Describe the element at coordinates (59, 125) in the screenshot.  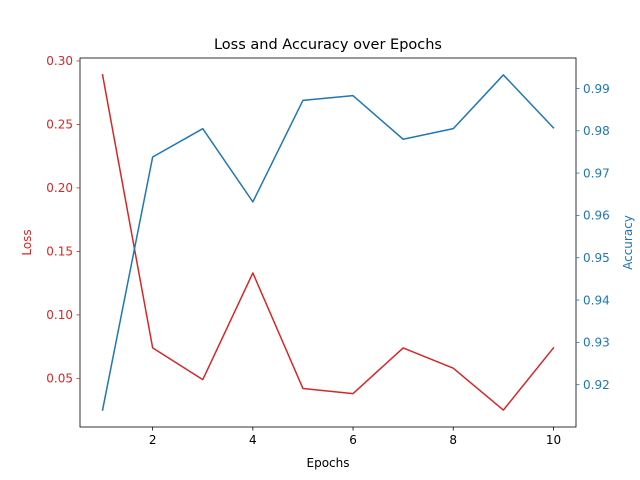
I see `left-y-tick-label: 0.25` at that location.